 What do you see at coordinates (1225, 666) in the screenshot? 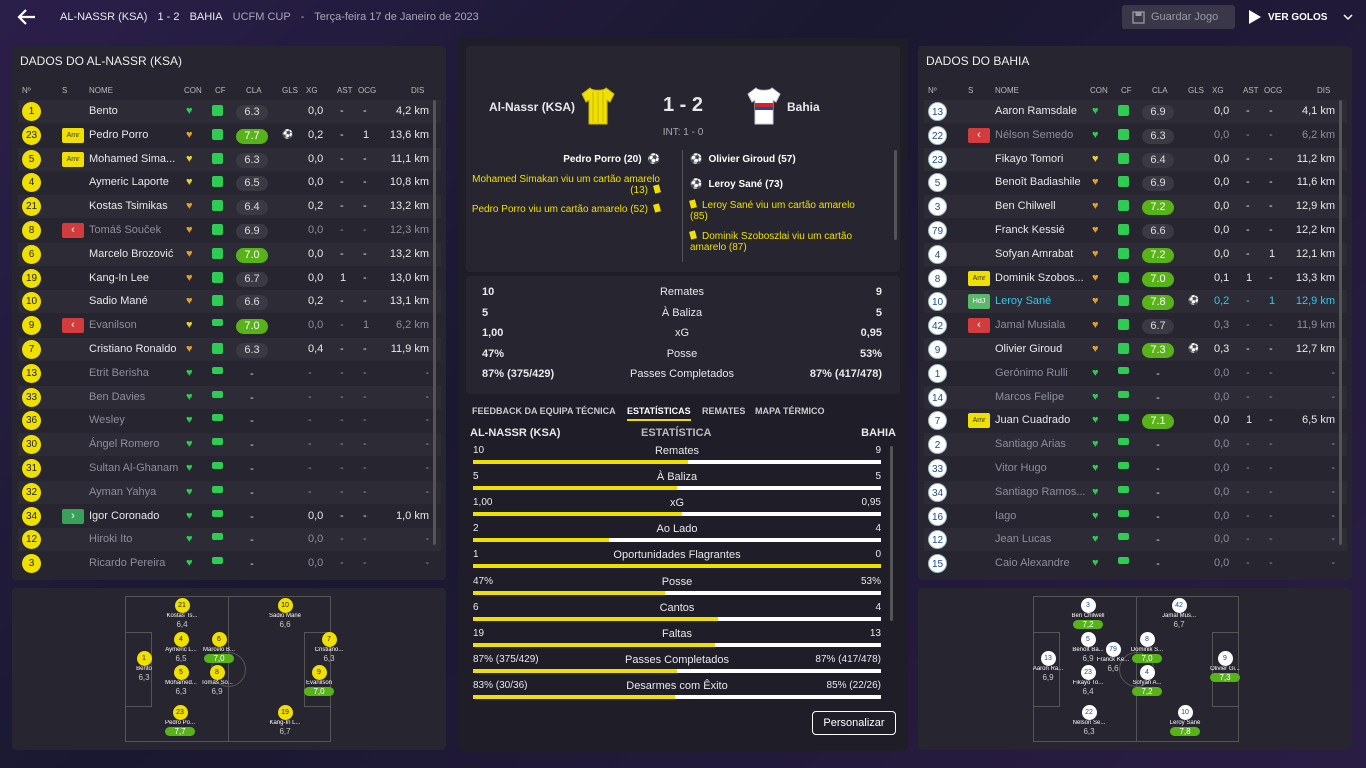
I see `pitch-player: 9 Olivier Gi... 7,3` at bounding box center [1225, 666].